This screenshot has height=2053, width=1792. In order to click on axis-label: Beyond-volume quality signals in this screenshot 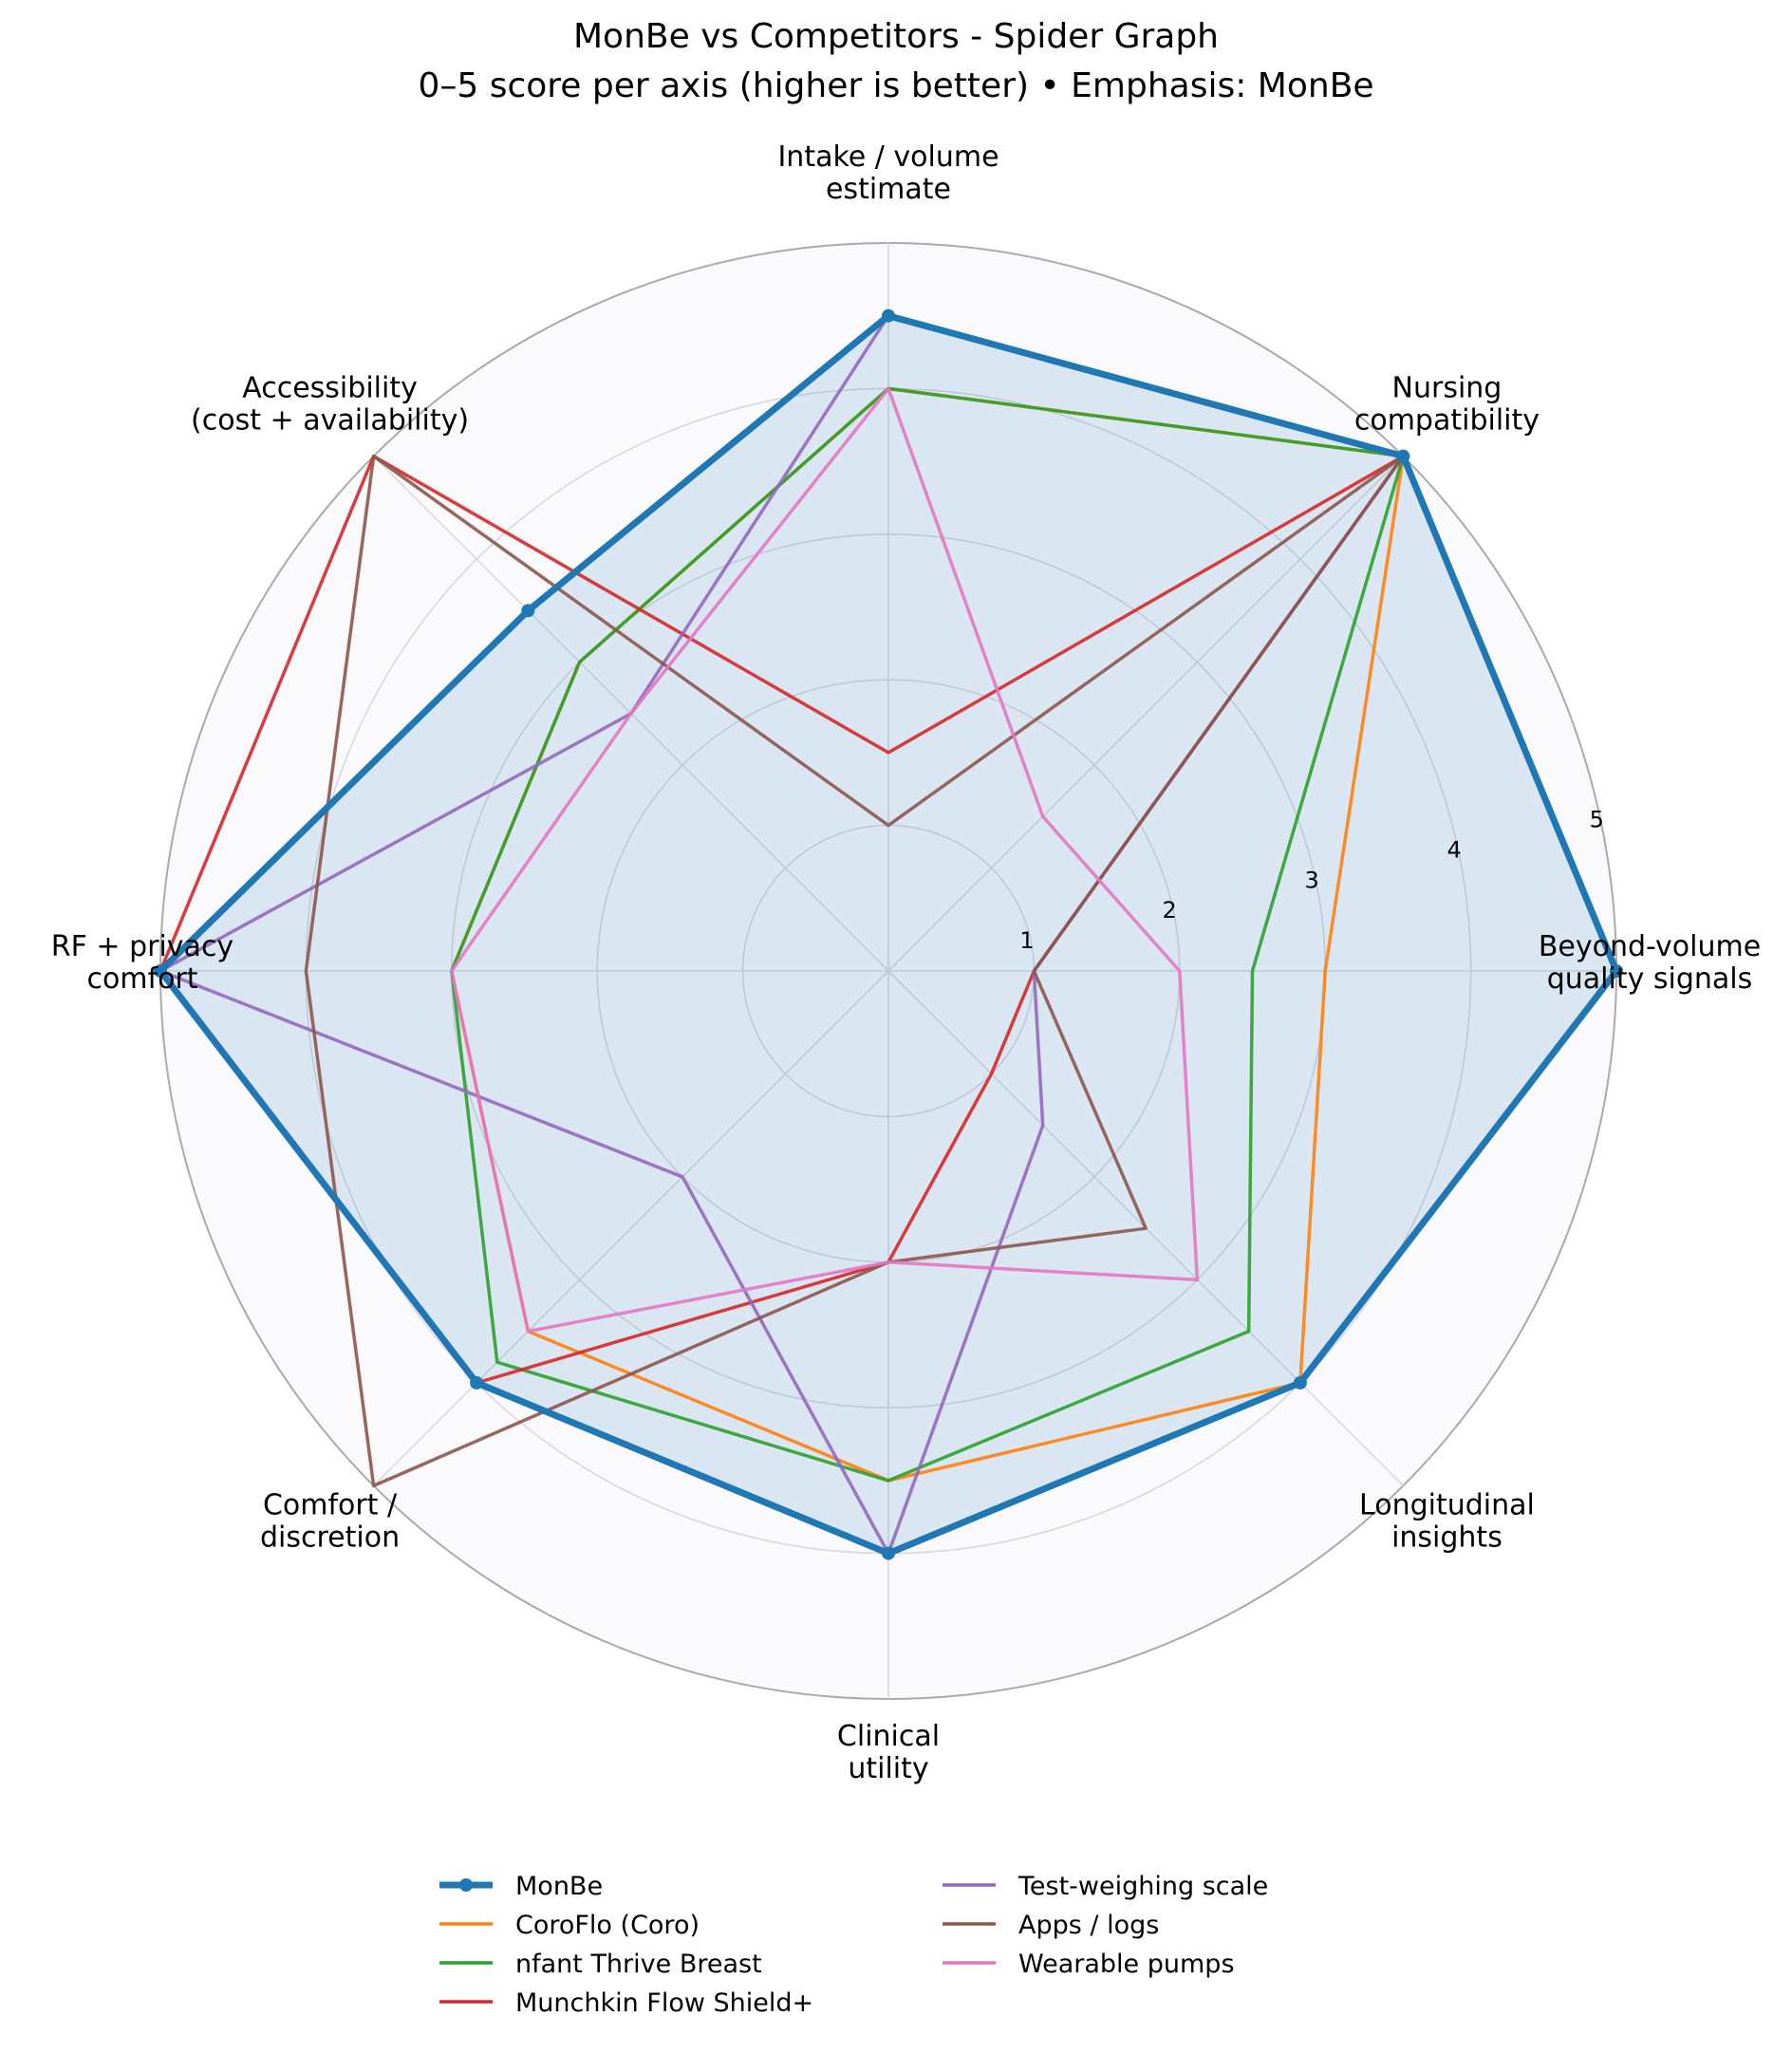, I will do `click(1650, 963)`.